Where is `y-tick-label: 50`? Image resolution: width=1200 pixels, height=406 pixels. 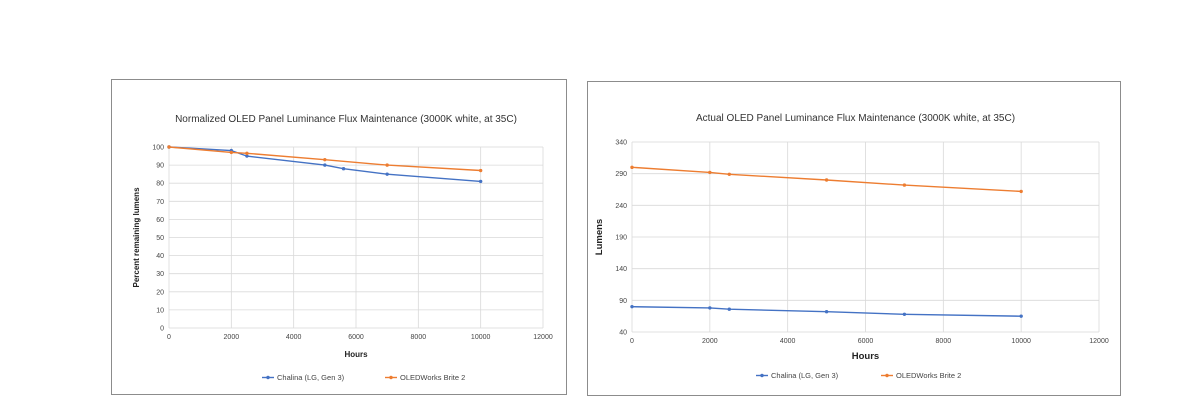
y-tick-label: 50 is located at coordinates (160, 238).